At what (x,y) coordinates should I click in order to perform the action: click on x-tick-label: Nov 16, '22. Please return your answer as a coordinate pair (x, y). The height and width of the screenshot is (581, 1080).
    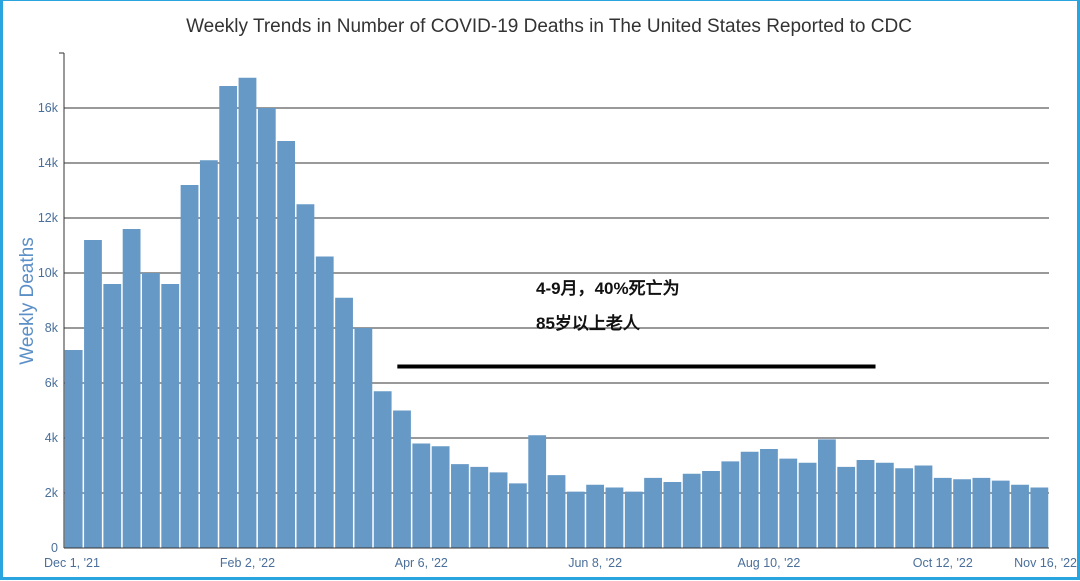
    Looking at the image, I should click on (1045, 563).